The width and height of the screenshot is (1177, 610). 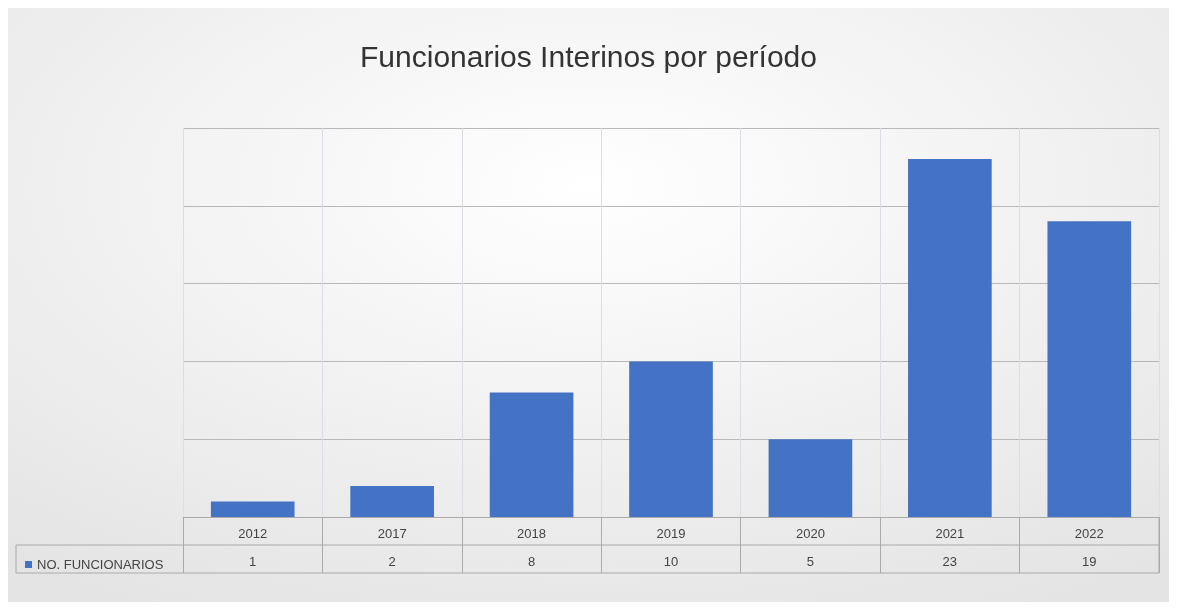 What do you see at coordinates (671, 561) in the screenshot?
I see `data-label: 10` at bounding box center [671, 561].